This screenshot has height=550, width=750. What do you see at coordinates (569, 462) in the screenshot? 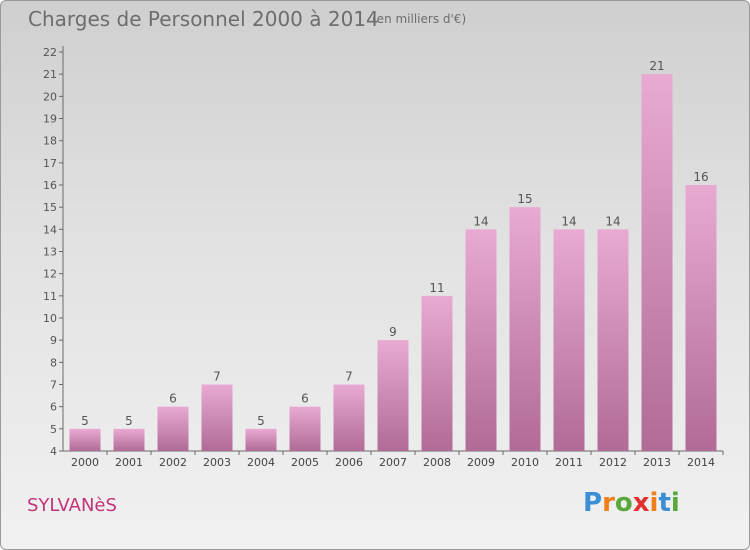
I see `x-tick-label: 2011` at bounding box center [569, 462].